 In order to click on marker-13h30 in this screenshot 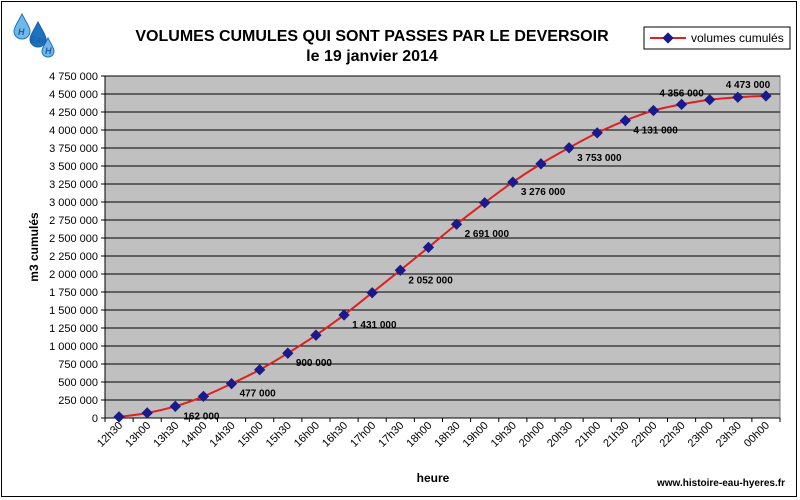, I will do `click(175, 406)`.